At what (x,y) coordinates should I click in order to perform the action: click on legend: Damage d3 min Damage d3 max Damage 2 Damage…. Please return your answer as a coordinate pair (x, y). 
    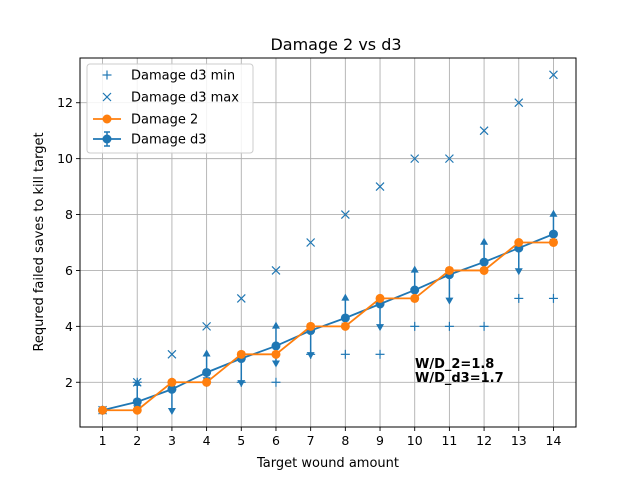
    Looking at the image, I should click on (170, 108).